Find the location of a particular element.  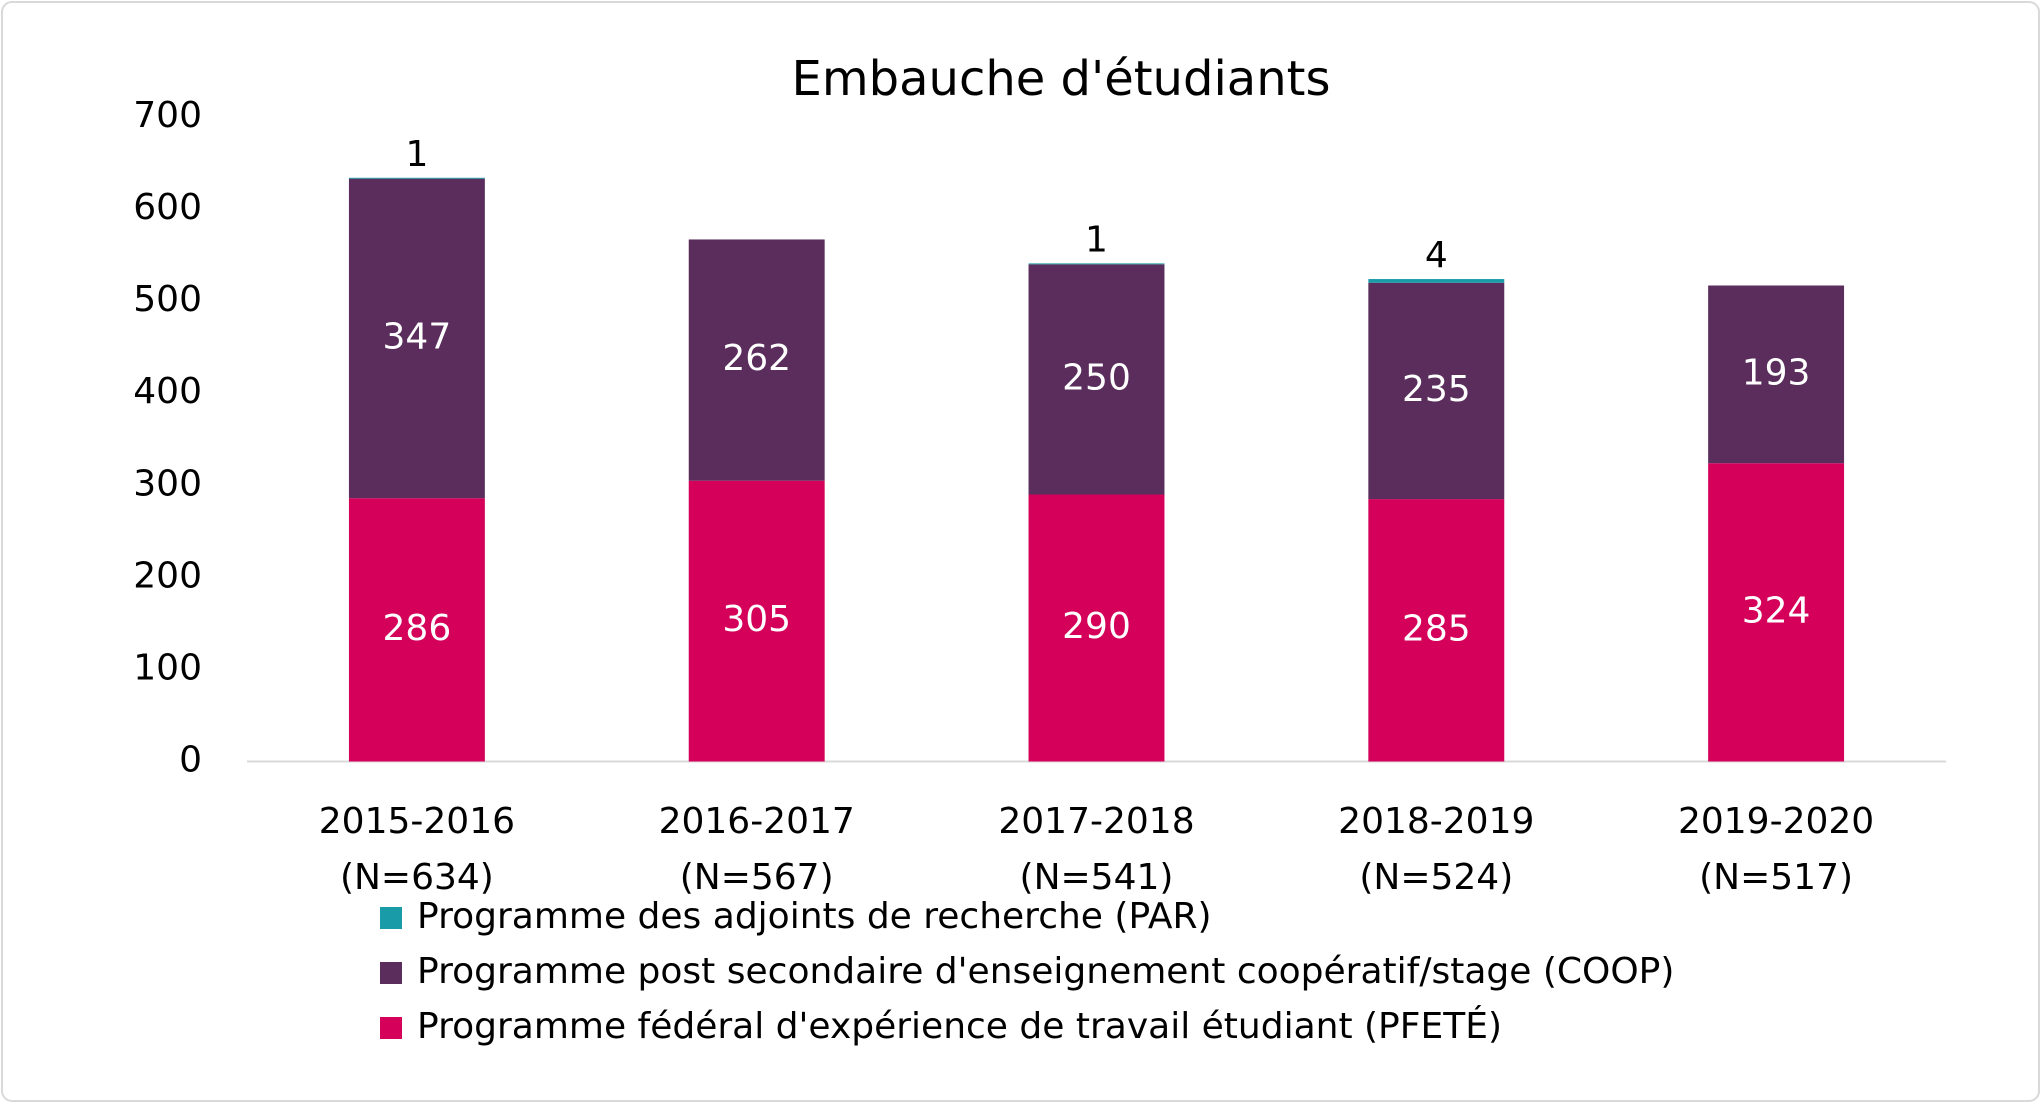

data-label: 250 is located at coordinates (1096, 377).